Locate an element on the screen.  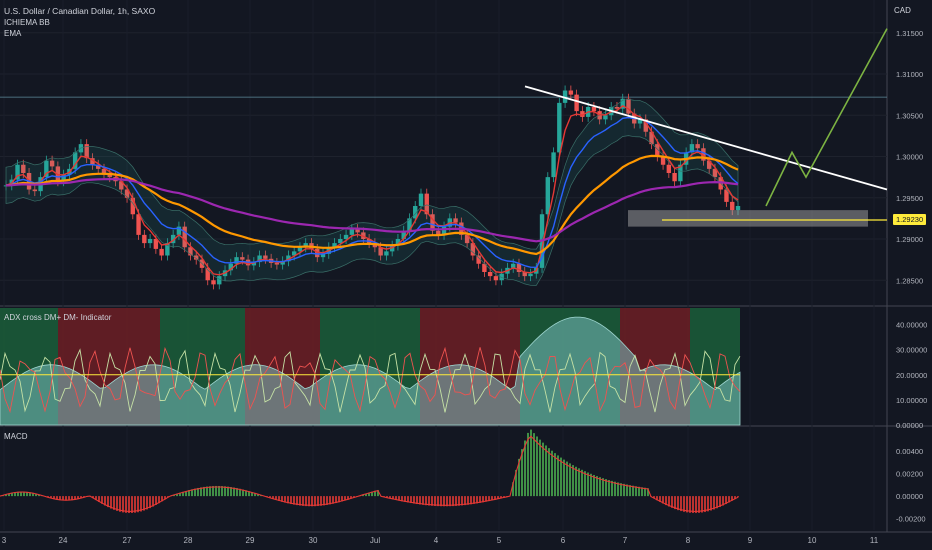
time-tick-label: 5 is located at coordinates (499, 540).